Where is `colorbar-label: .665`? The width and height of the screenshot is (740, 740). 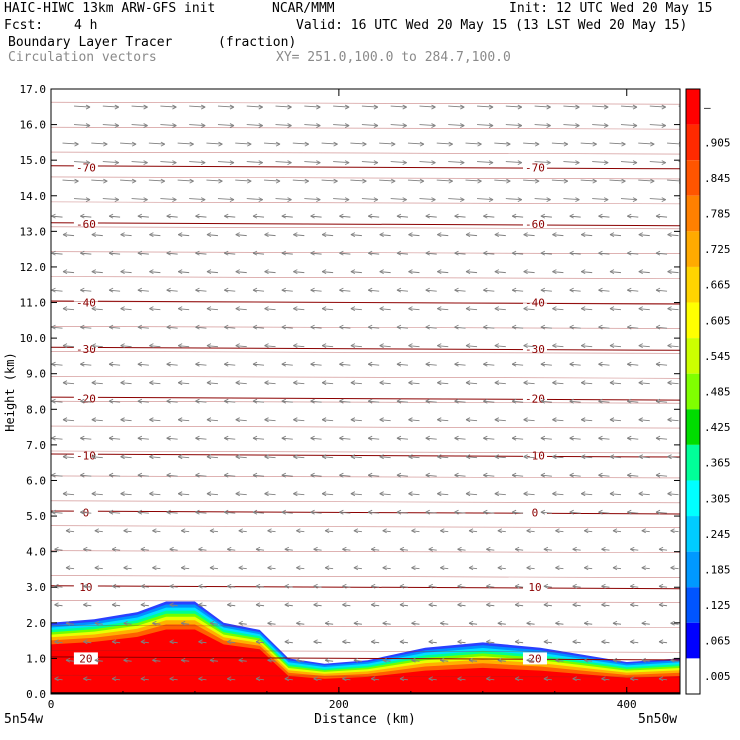 colorbar-label: .665 is located at coordinates (717, 285).